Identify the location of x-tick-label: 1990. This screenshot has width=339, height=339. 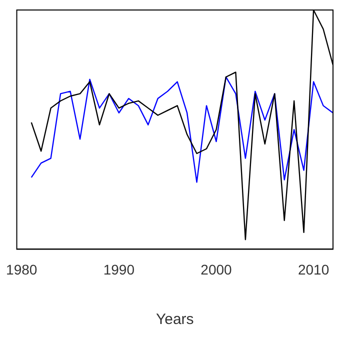
(119, 269).